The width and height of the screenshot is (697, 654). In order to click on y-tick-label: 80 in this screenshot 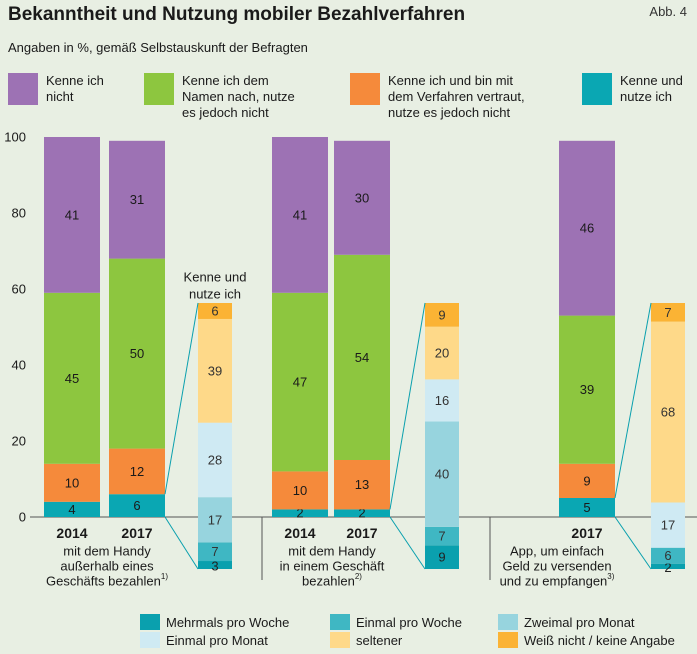, I will do `click(19, 213)`.